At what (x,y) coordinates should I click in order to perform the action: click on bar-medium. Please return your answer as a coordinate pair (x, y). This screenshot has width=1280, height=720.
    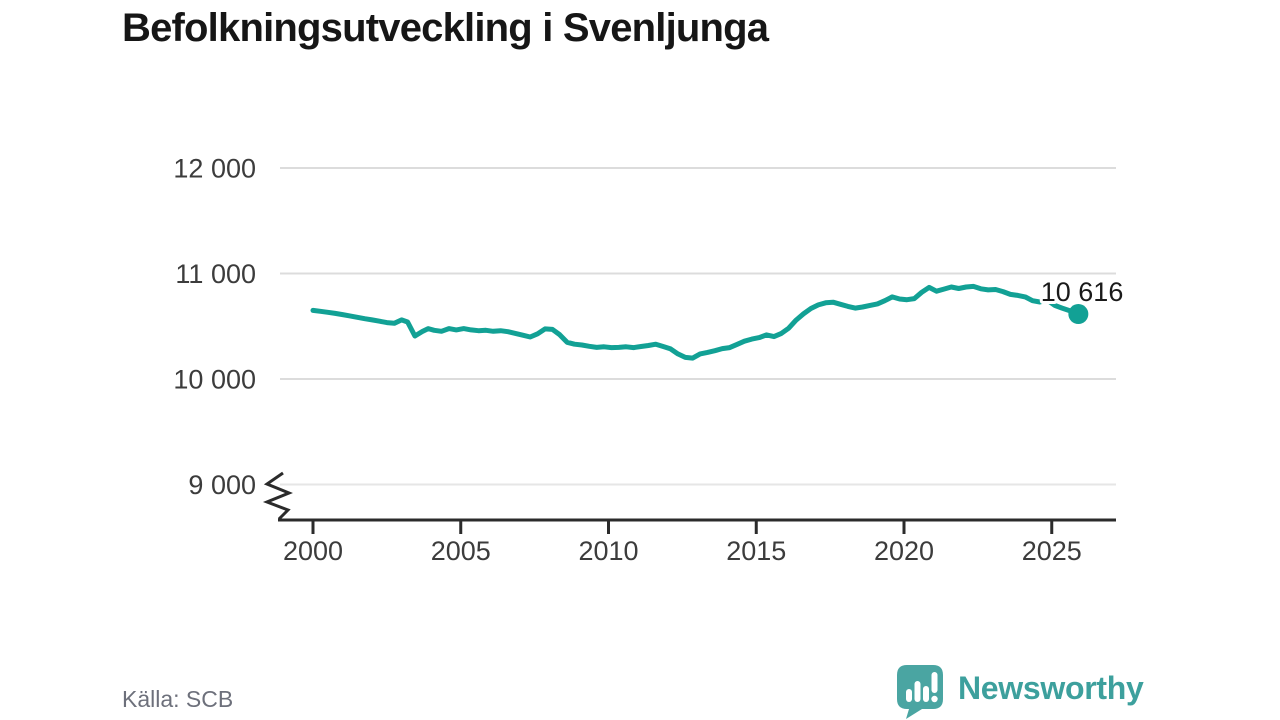
    Looking at the image, I should click on (926, 694).